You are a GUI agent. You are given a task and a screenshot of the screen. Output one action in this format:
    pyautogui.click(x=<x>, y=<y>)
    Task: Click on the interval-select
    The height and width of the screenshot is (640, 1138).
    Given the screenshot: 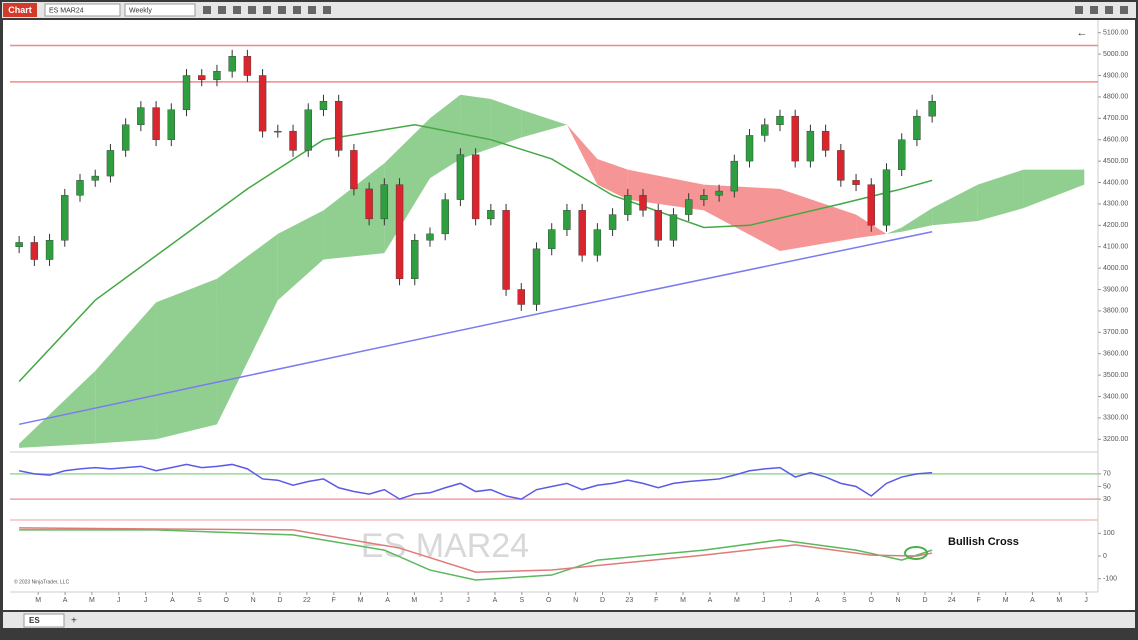 What is the action you would take?
    pyautogui.click(x=160, y=10)
    